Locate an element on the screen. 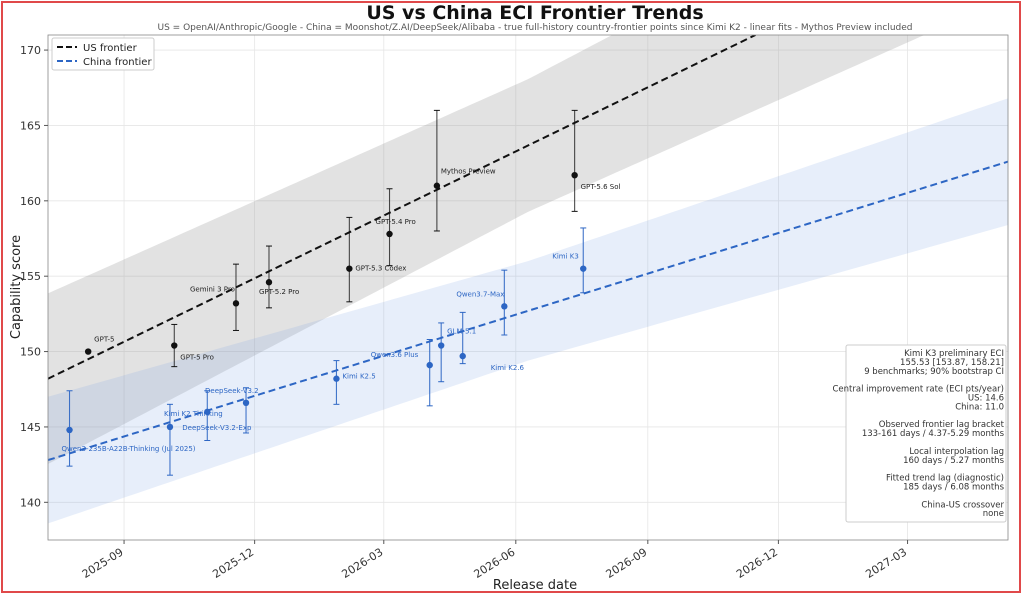  x-tick-label: 2026-03 is located at coordinates (363, 563).